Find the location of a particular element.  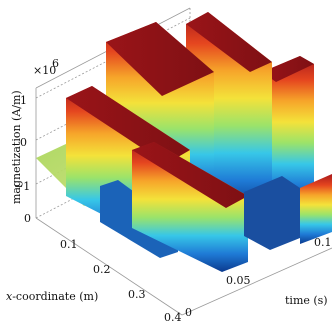

time-axis-label: time (s) is located at coordinates (306, 300).